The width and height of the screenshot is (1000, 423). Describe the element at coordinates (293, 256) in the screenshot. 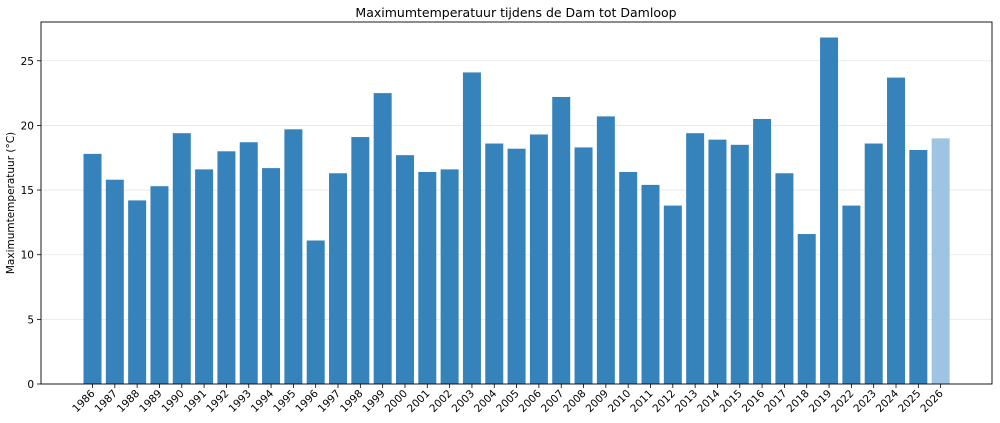

I see `bar-1995` at that location.